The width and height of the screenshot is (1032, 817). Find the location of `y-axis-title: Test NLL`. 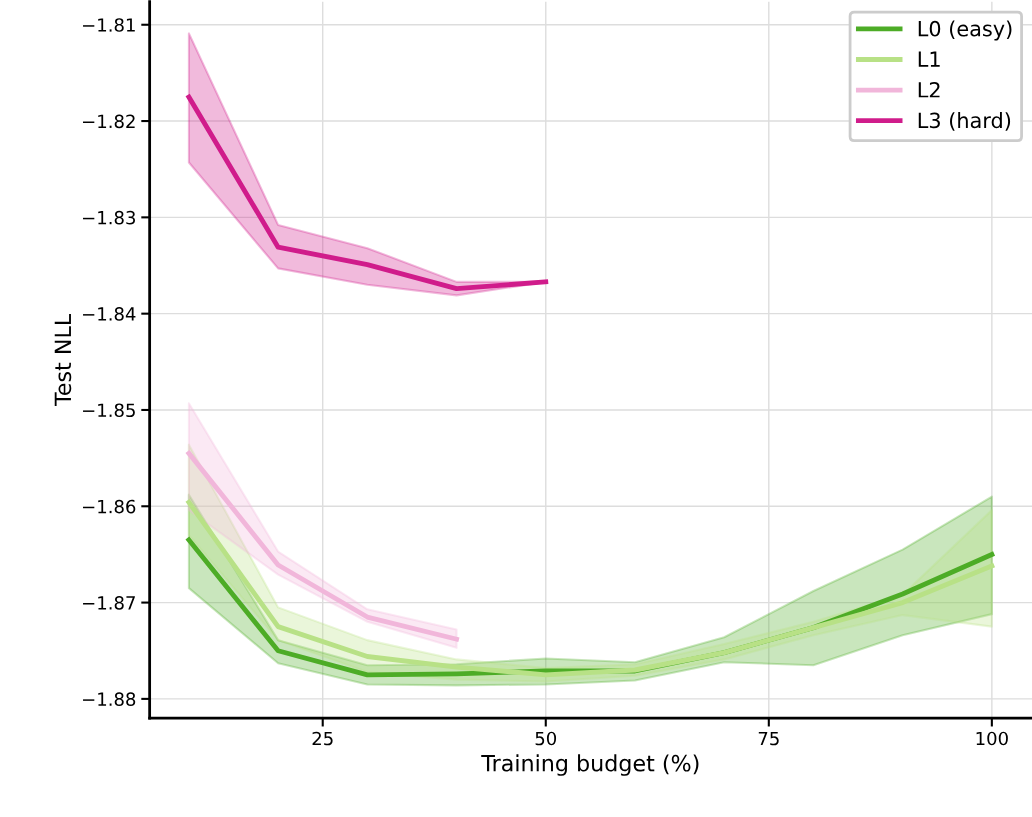

y-axis-title: Test NLL is located at coordinates (63, 360).